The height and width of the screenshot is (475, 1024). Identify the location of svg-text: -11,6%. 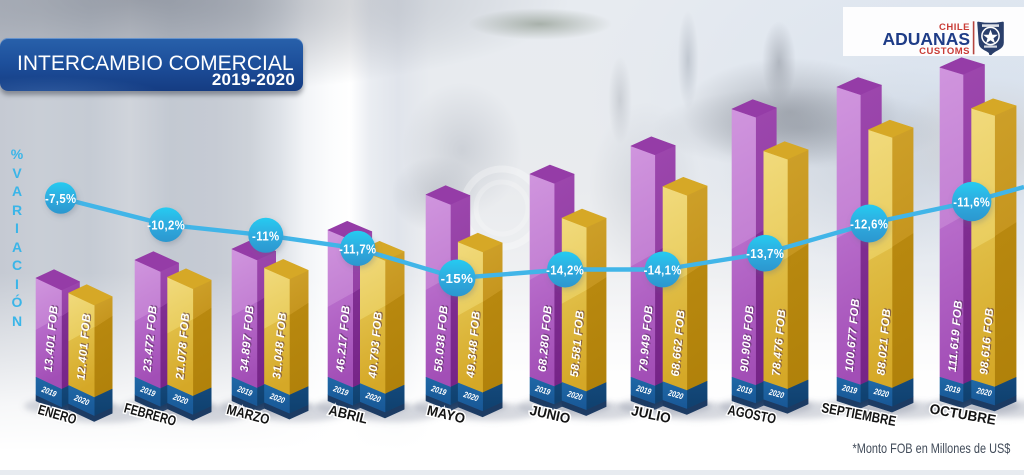
(971, 202).